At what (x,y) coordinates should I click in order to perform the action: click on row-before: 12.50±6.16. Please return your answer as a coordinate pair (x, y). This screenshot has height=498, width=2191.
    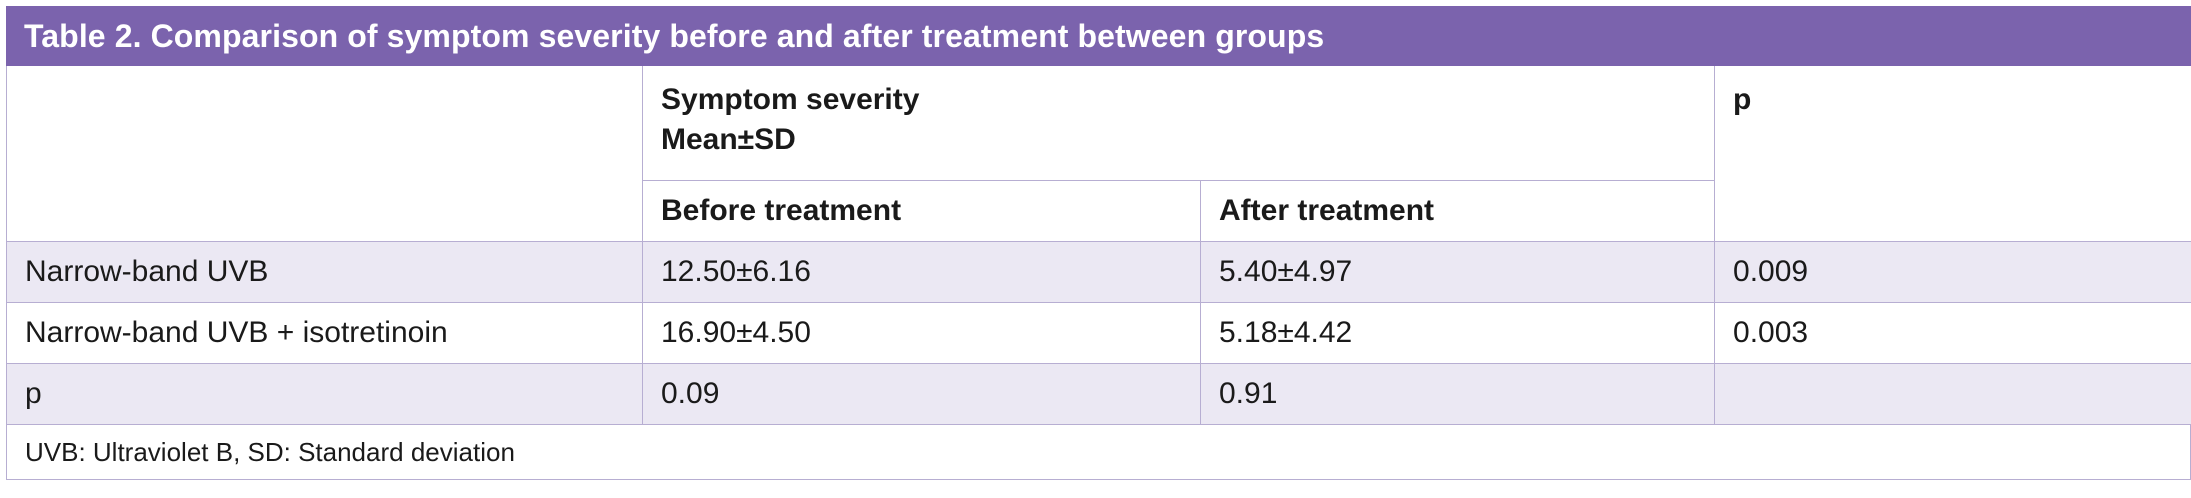
    Looking at the image, I should click on (921, 272).